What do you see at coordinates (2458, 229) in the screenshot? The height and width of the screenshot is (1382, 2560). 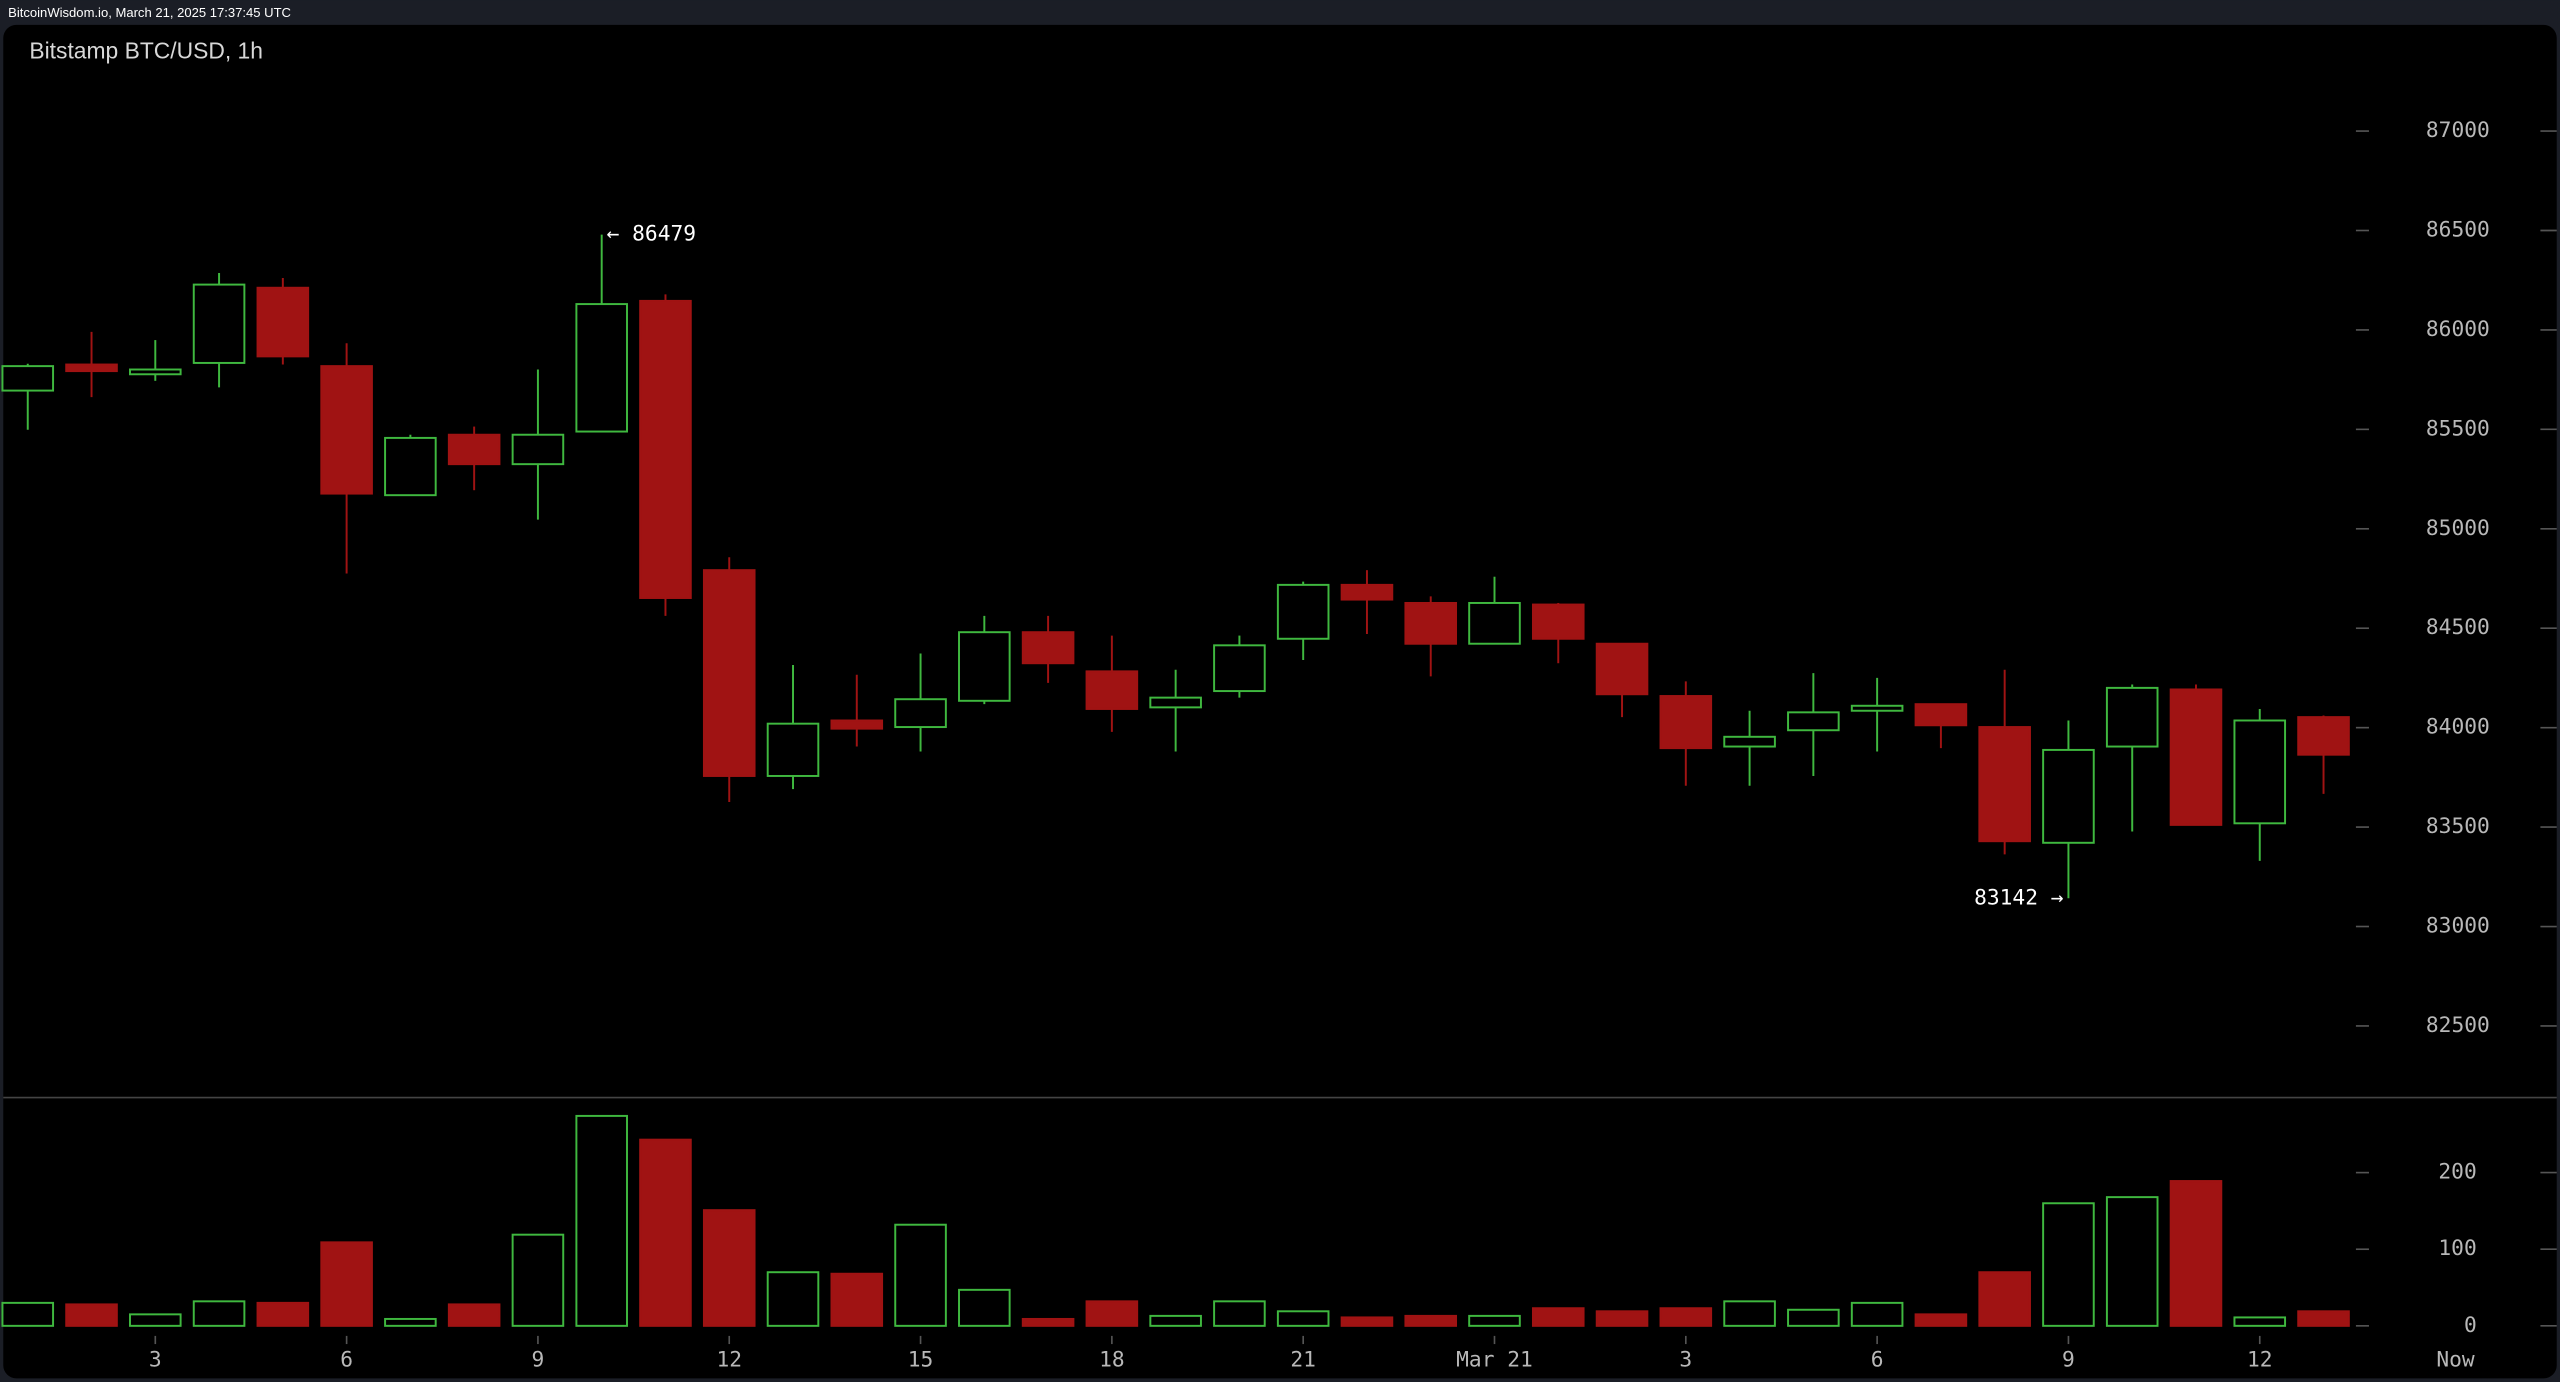 I see `y-tick-label: 86500` at bounding box center [2458, 229].